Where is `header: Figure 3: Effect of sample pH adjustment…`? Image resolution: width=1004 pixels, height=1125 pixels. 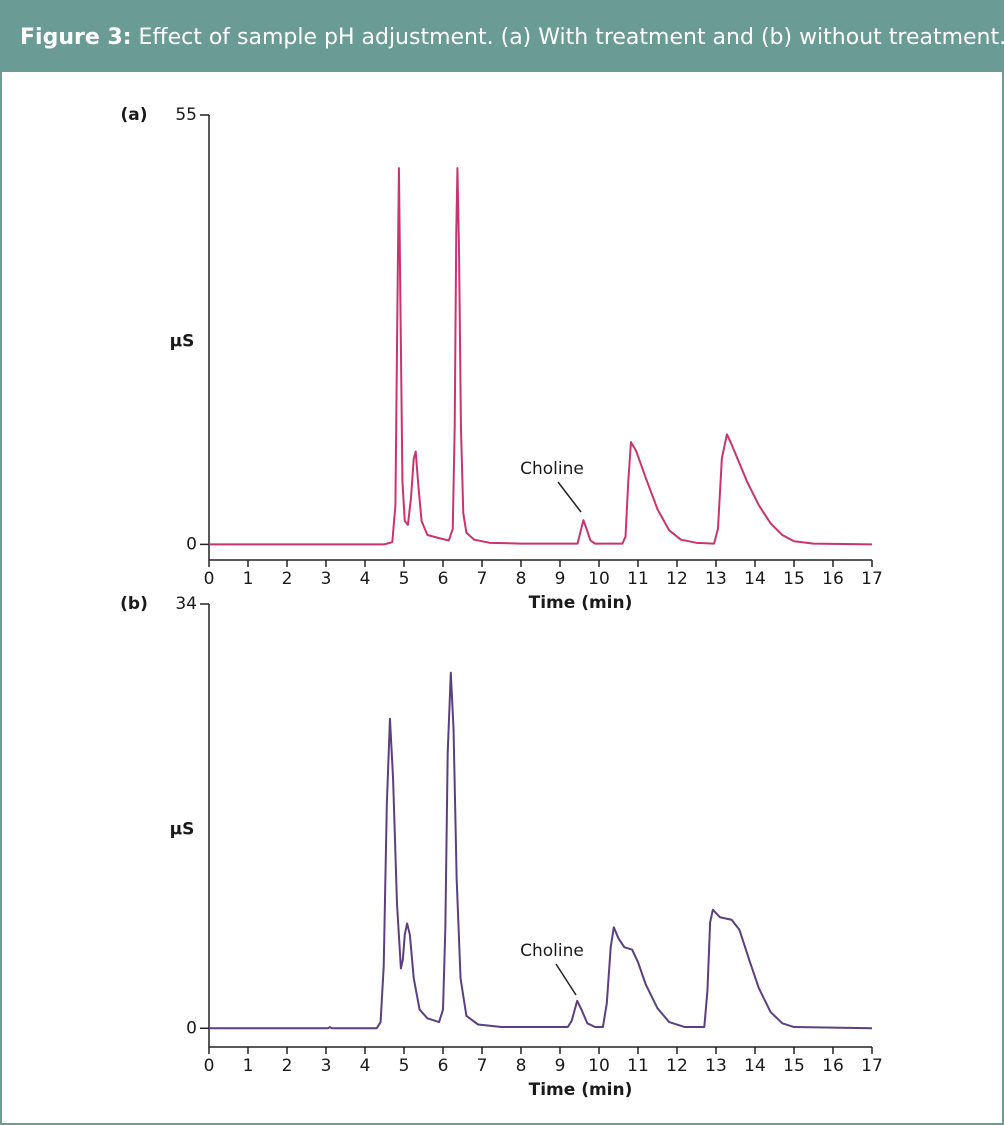 header: Figure 3: Effect of sample pH adjustment… is located at coordinates (512, 37).